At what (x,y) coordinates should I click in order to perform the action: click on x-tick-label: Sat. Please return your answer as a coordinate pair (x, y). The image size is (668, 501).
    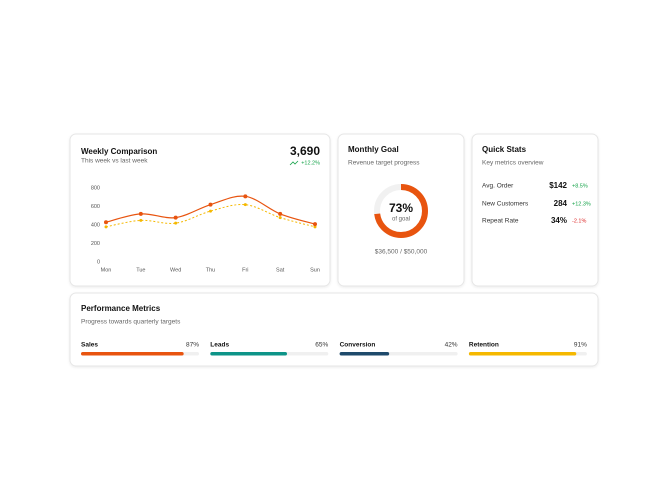
    Looking at the image, I should click on (280, 270).